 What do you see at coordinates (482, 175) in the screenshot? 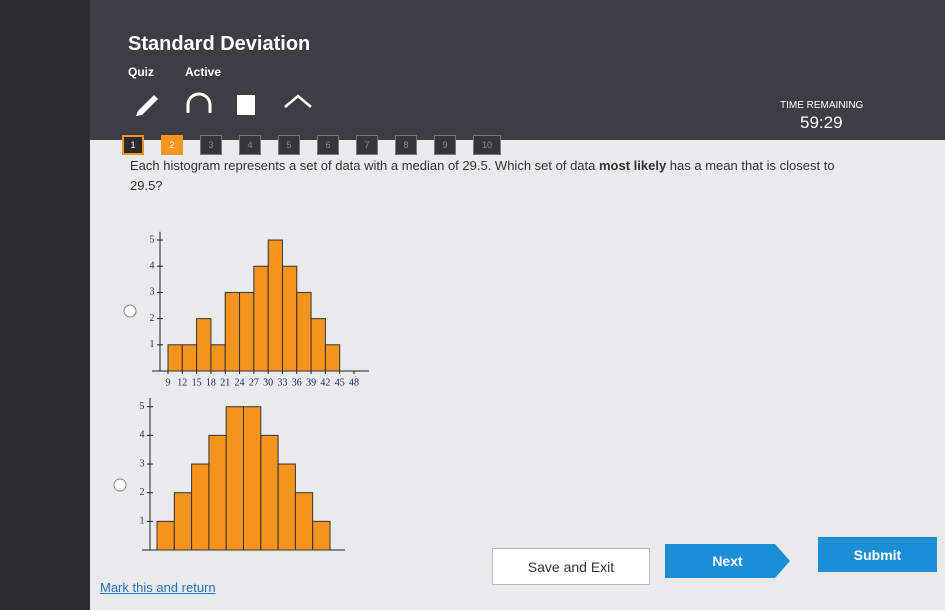
I see `question-part: has a mean that is closest to 29.5?` at bounding box center [482, 175].